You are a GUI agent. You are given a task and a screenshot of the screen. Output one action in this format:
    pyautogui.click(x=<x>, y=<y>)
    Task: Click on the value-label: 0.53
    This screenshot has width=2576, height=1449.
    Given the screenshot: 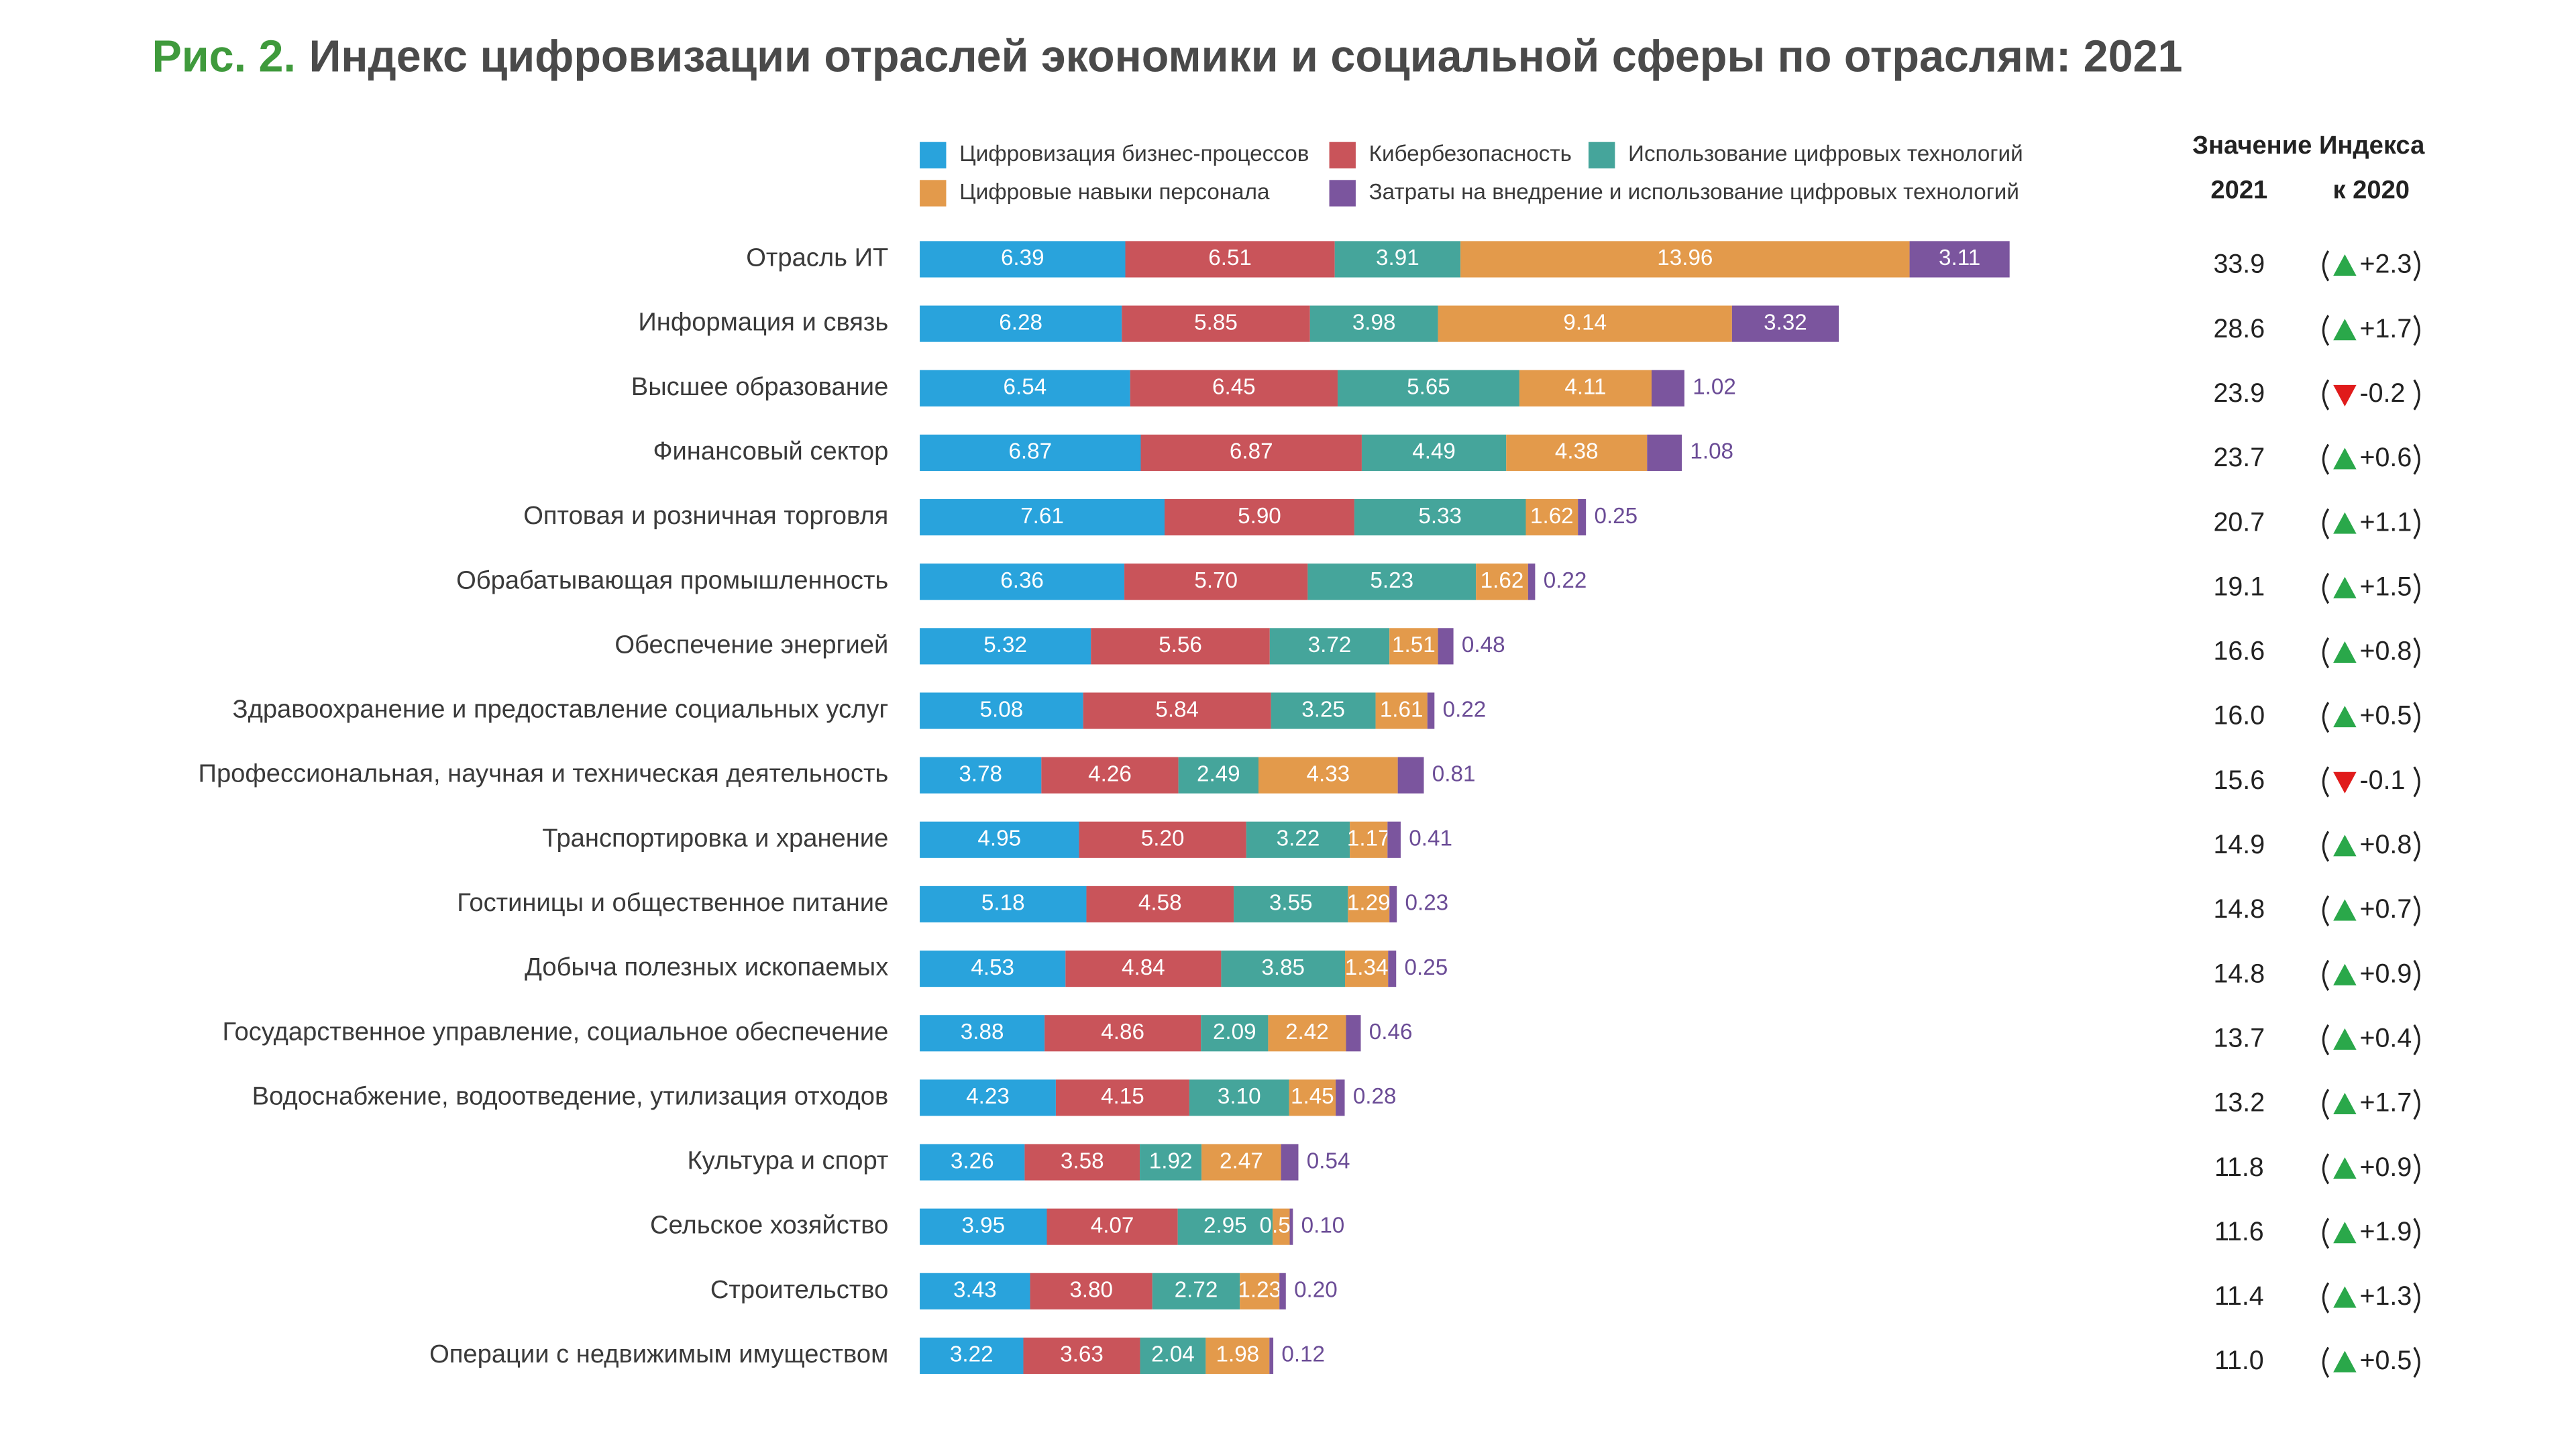 What is the action you would take?
    pyautogui.click(x=1281, y=1225)
    